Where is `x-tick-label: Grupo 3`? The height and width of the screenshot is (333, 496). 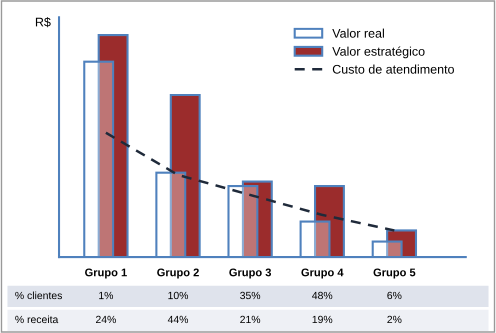
x-tick-label: Grupo 3 is located at coordinates (250, 273).